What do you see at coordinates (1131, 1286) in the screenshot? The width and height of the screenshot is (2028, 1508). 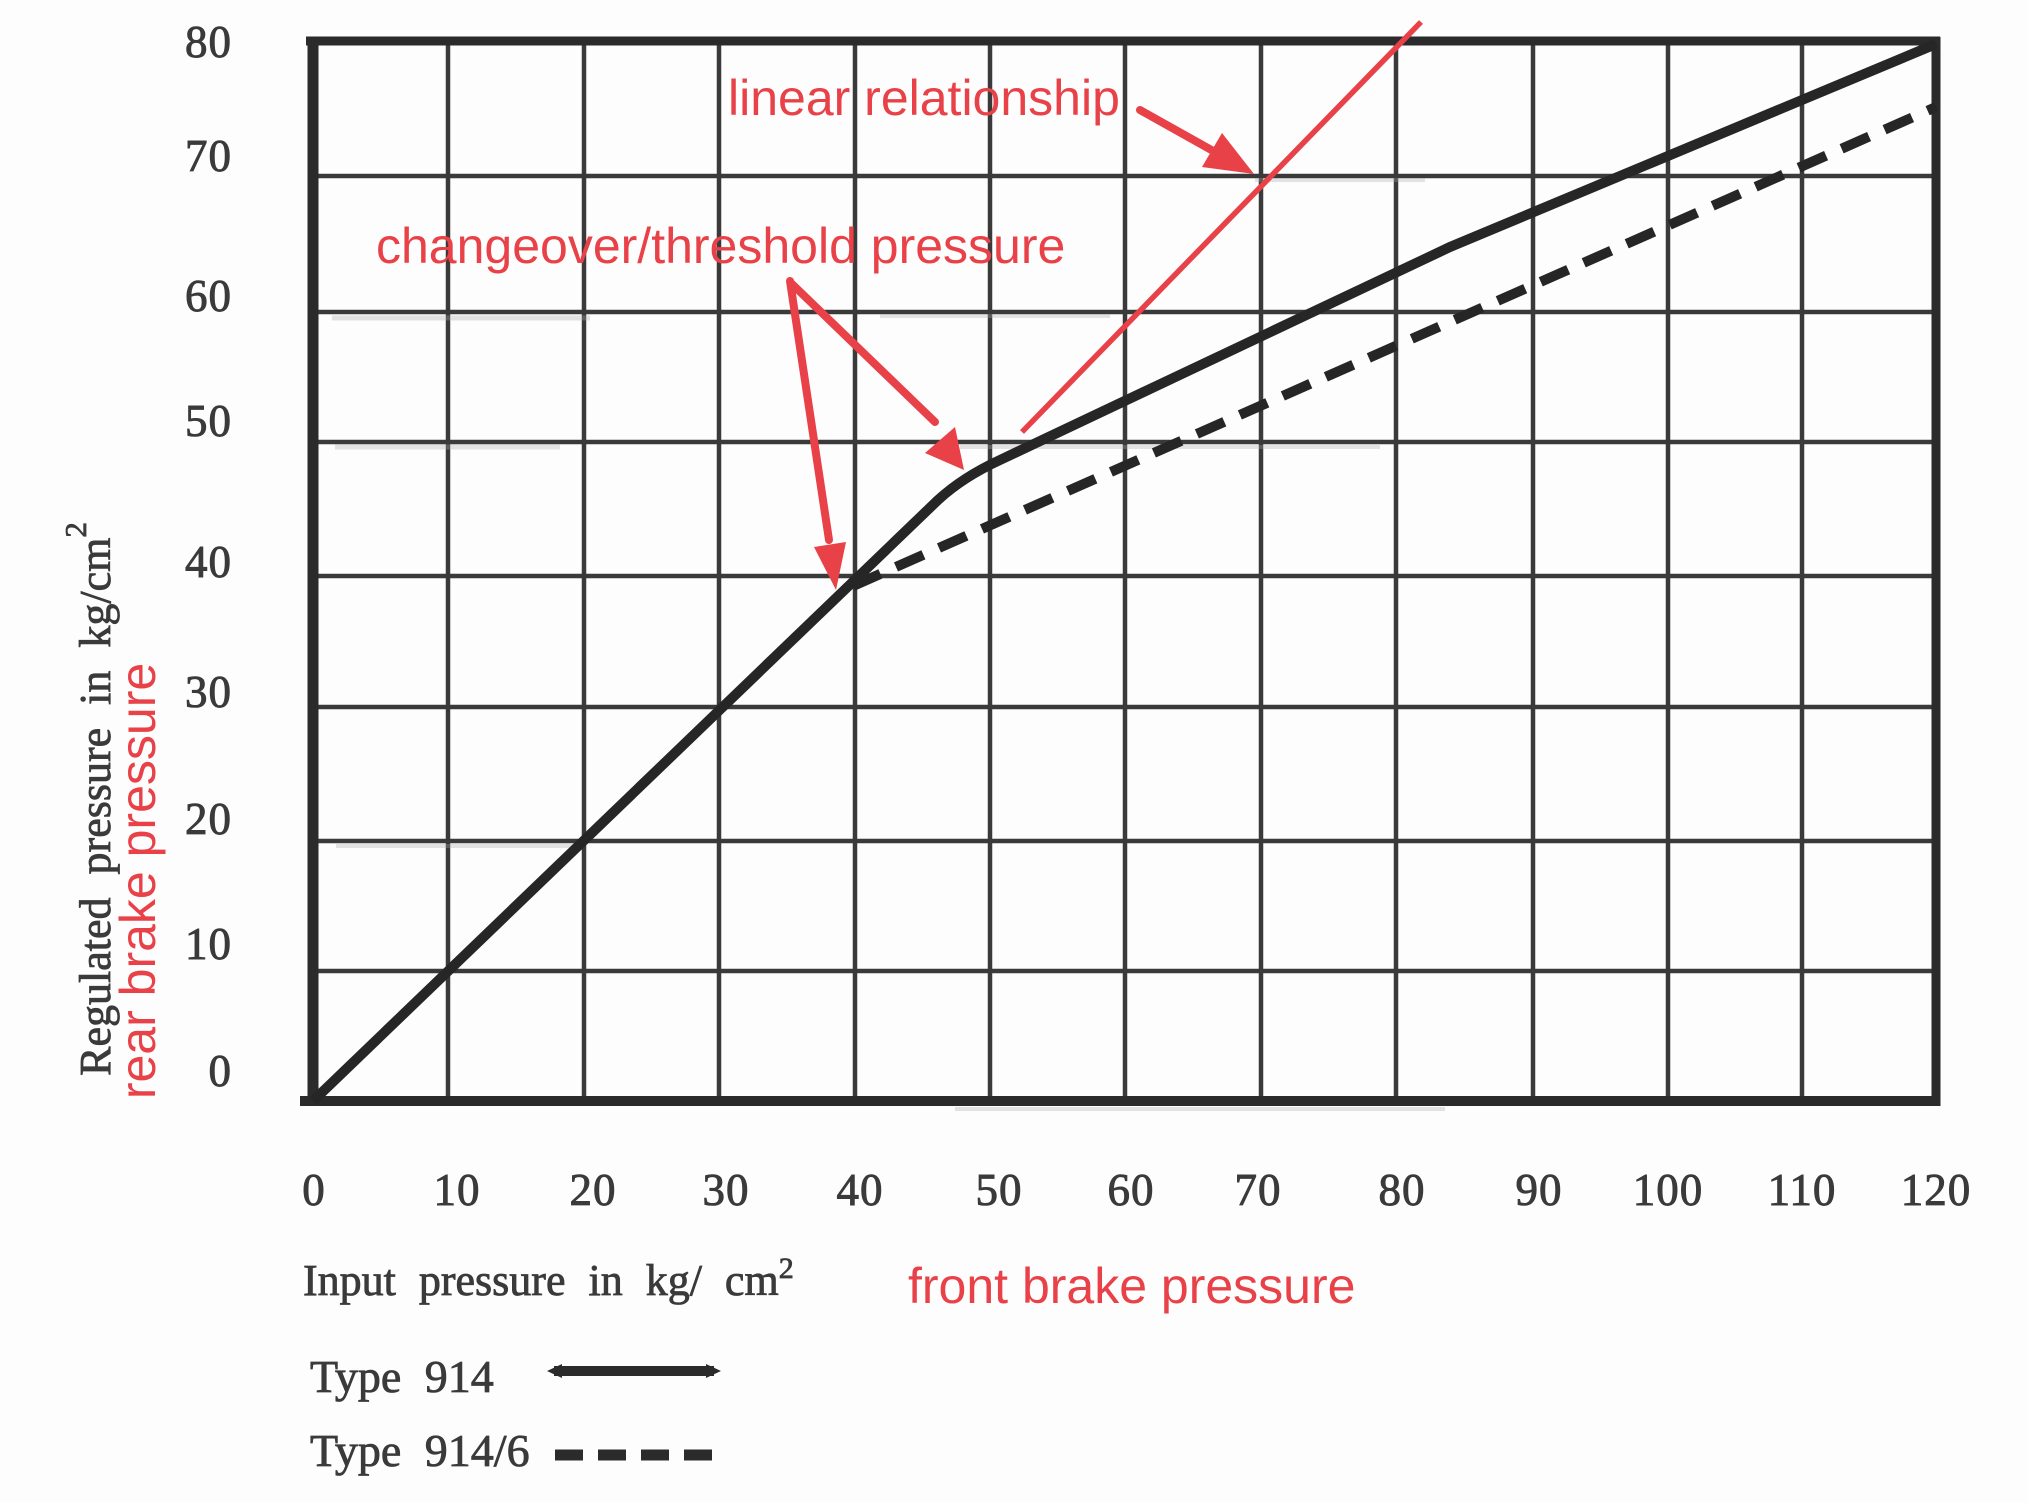 I see `svg-text: front brake pressure` at bounding box center [1131, 1286].